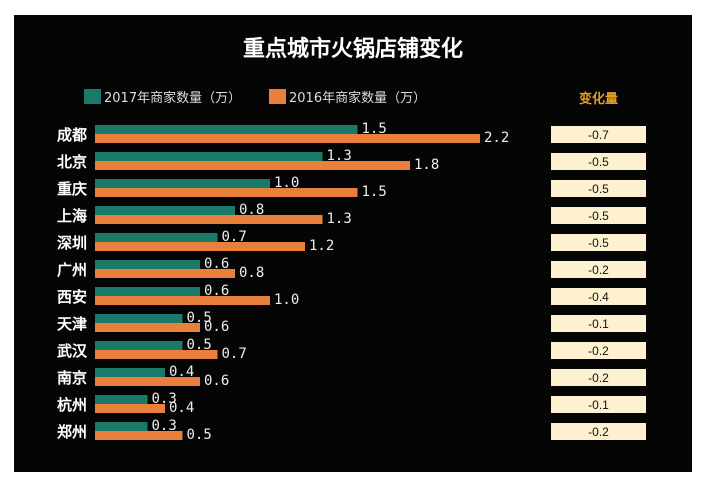 The width and height of the screenshot is (712, 494). What do you see at coordinates (352, 49) in the screenshot?
I see `chart-title: 重点城市火锅店铺变化` at bounding box center [352, 49].